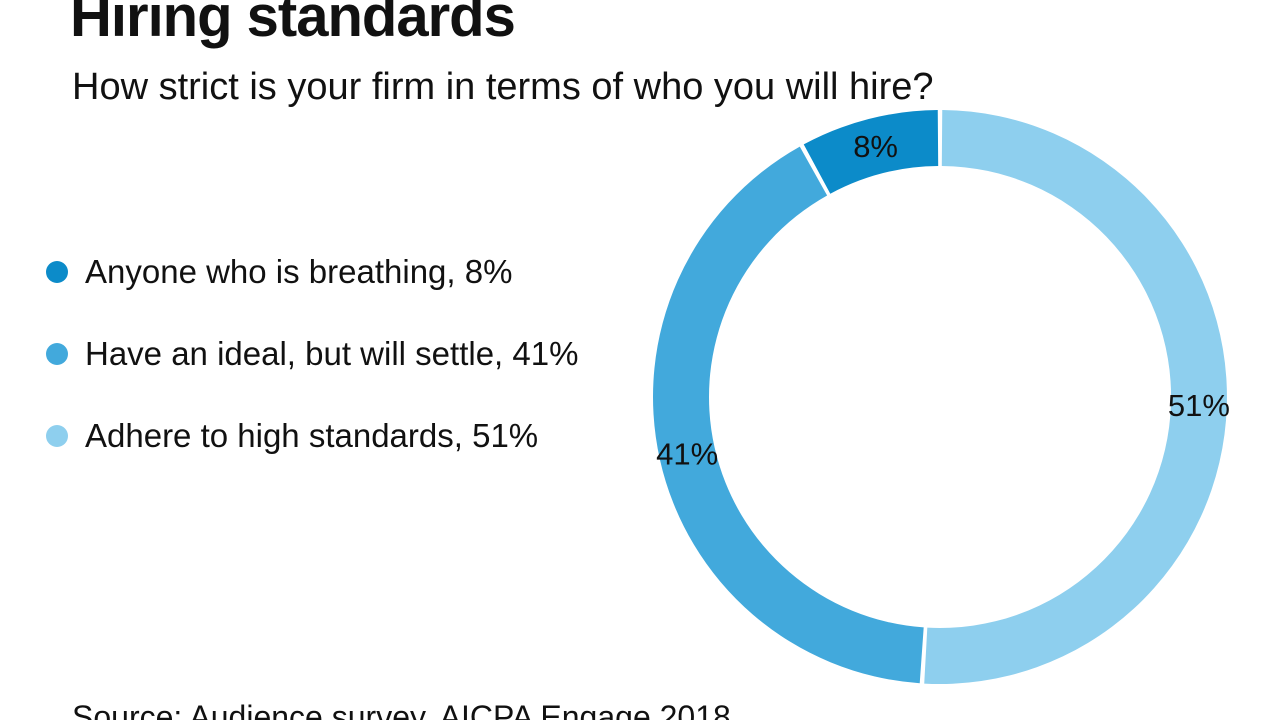 The height and width of the screenshot is (720, 1280). Describe the element at coordinates (1199, 405) in the screenshot. I see `slice-label: 51%` at that location.